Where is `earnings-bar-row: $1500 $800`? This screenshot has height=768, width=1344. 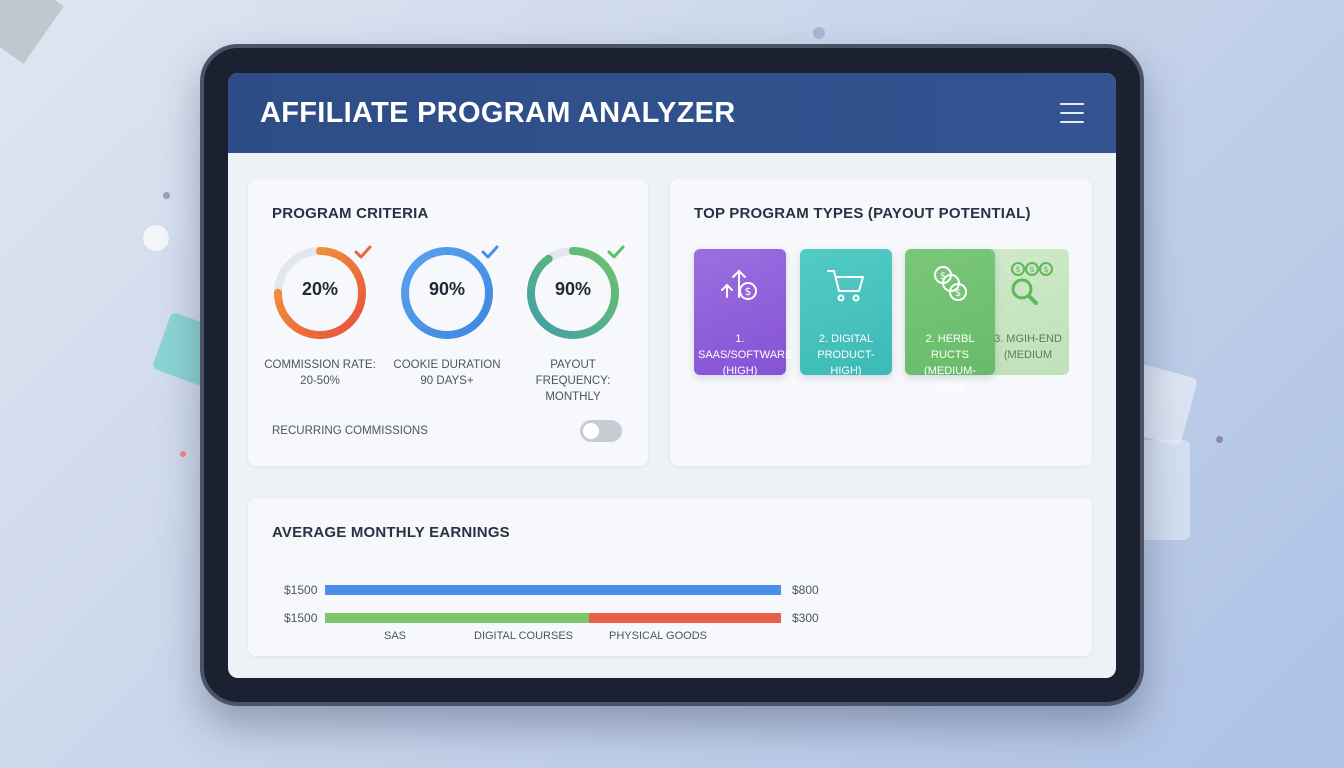
earnings-bar-row: $1500 $800 is located at coordinates (670, 591).